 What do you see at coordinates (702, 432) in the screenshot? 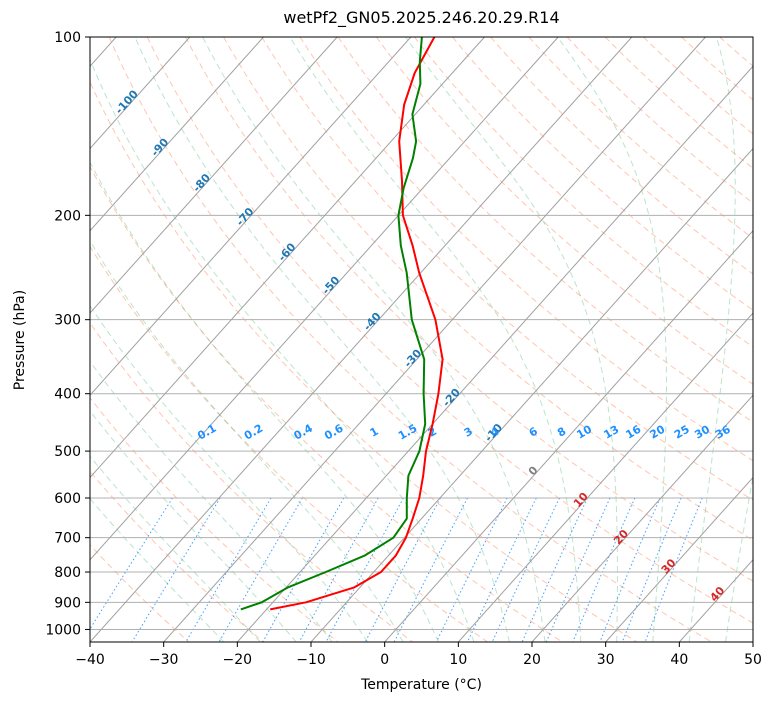
I see `mixing-ratio-label: 30` at bounding box center [702, 432].